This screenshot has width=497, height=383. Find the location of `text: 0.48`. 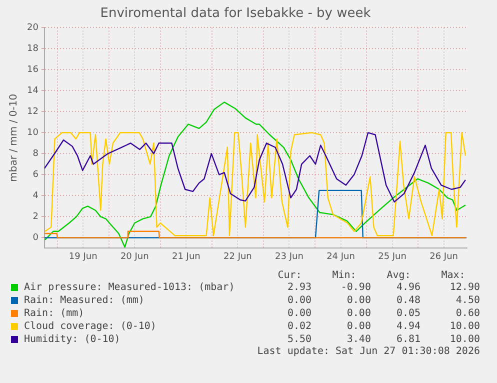

text: 0.48 is located at coordinates (408, 300).